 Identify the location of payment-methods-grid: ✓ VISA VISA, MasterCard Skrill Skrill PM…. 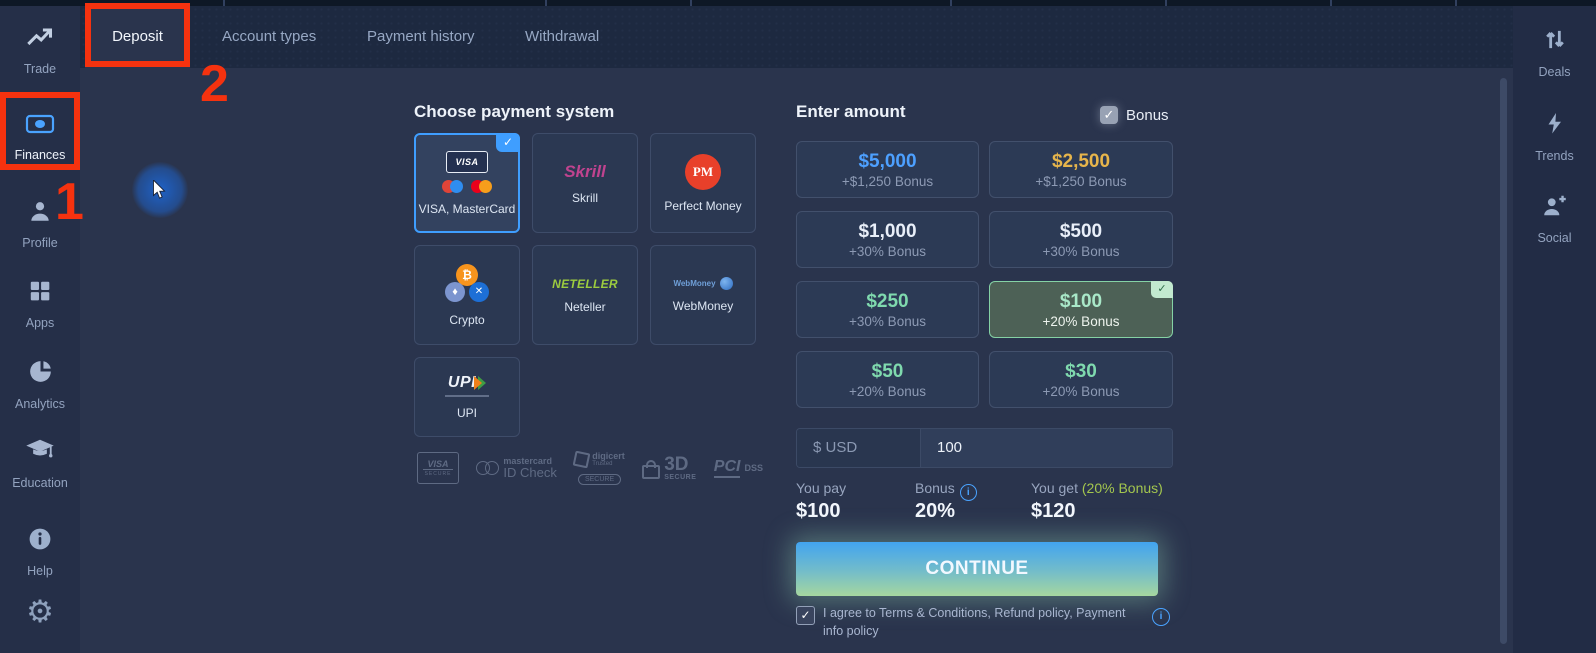
(585, 285).